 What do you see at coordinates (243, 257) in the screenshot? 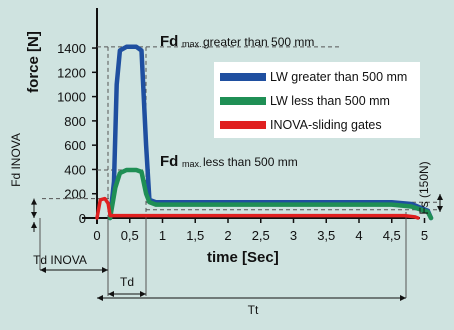
I see `x-axis-title: time [Sec]` at bounding box center [243, 257].